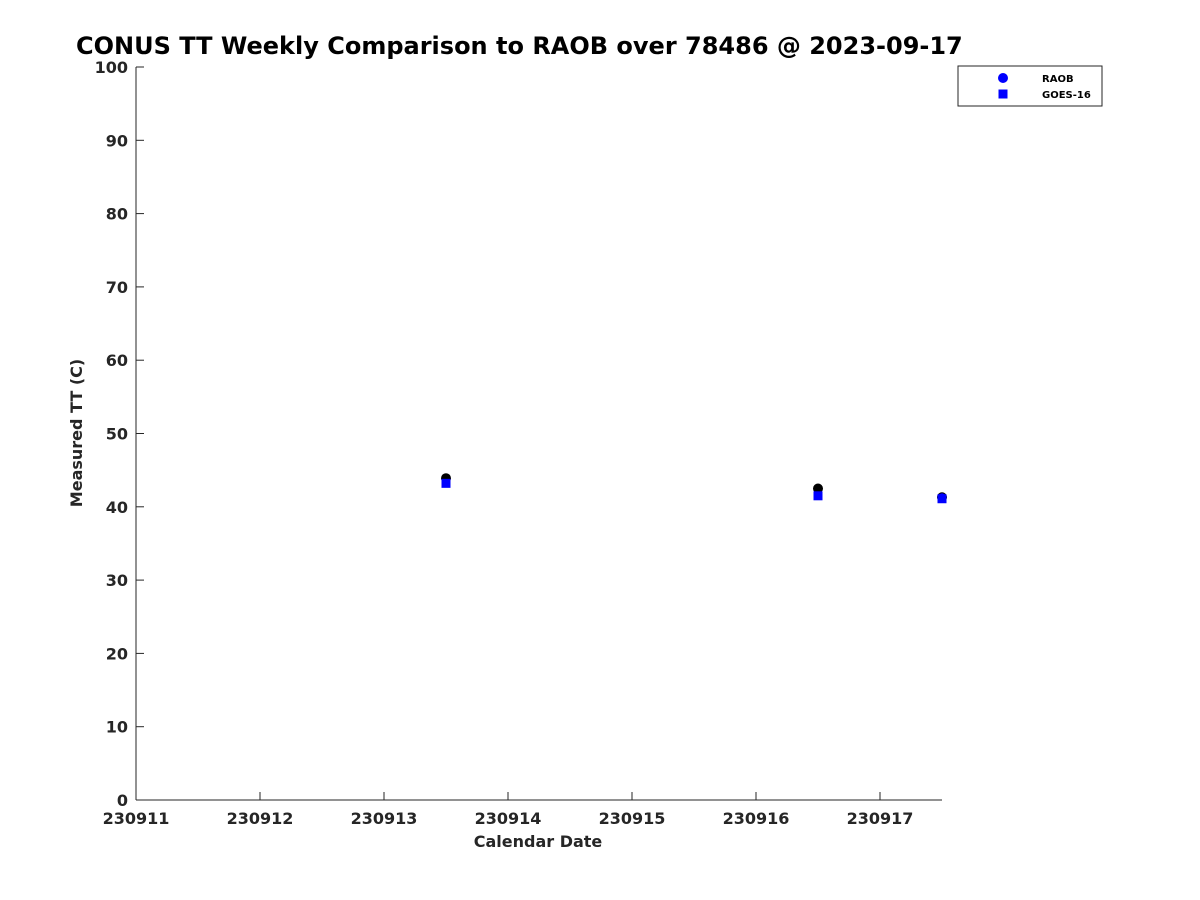 The image size is (1200, 900). I want to click on legend-raob-marker, so click(1003, 78).